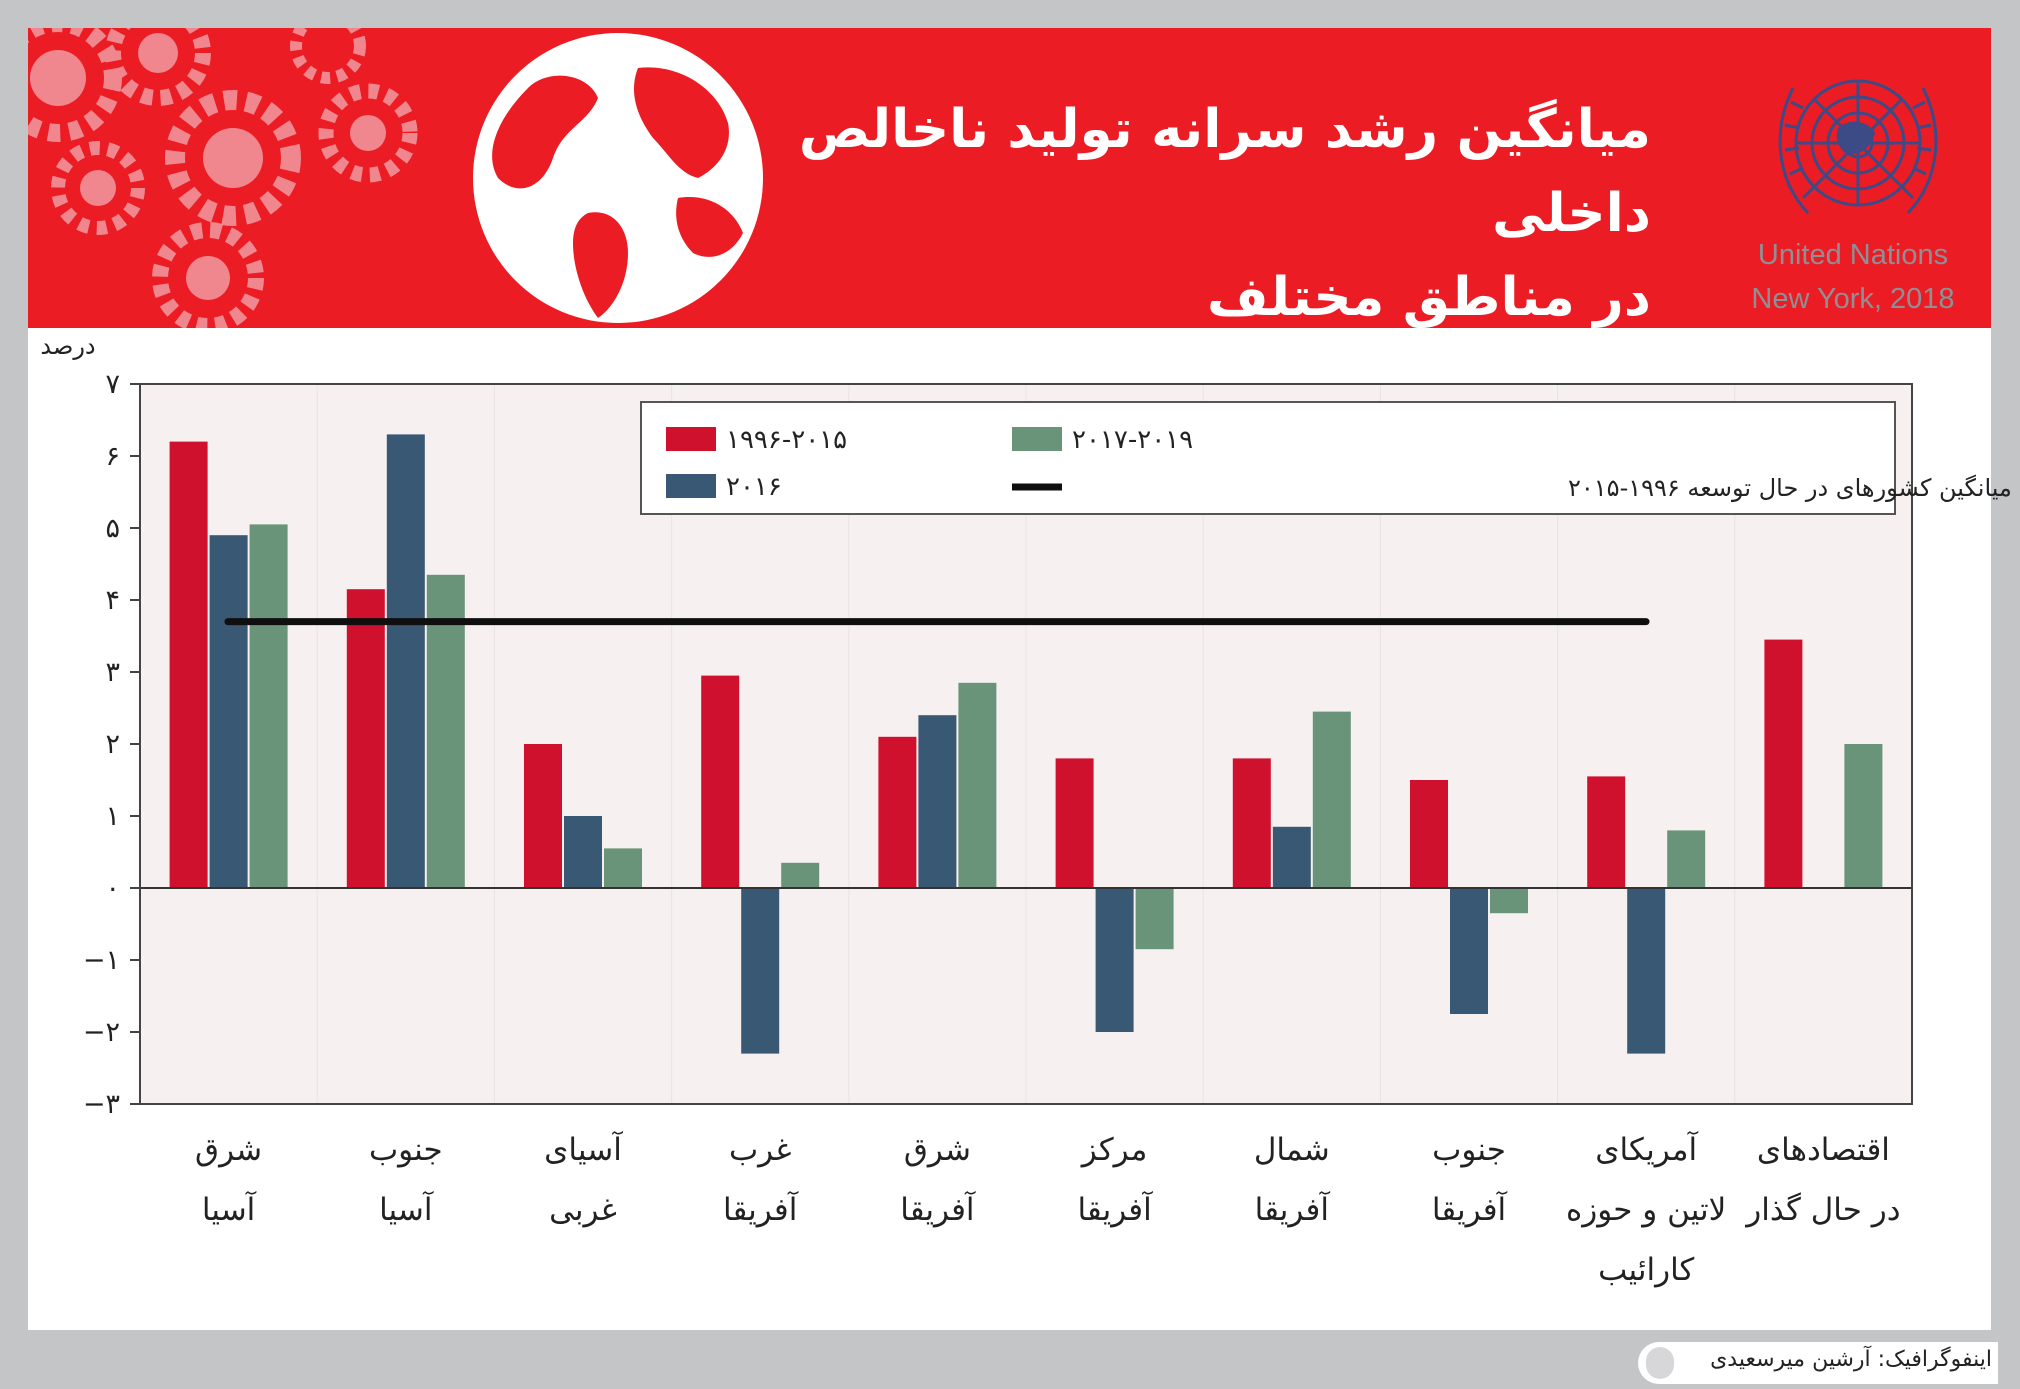  What do you see at coordinates (760, 1150) in the screenshot?
I see `x-category-label: غرب` at bounding box center [760, 1150].